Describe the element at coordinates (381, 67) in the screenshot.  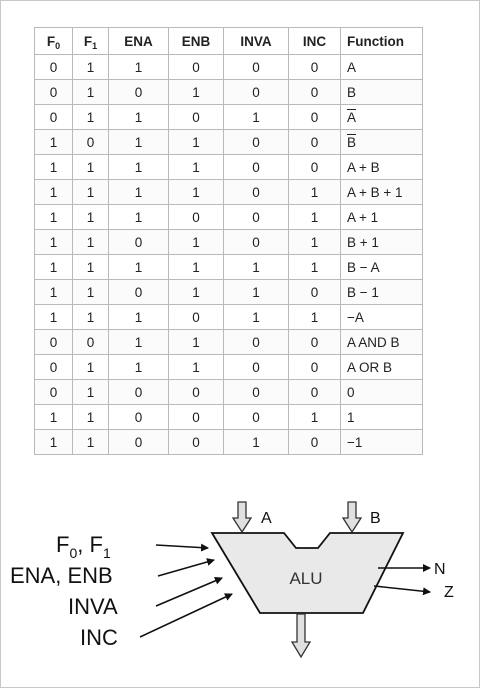
I see `cell-function: A` at that location.